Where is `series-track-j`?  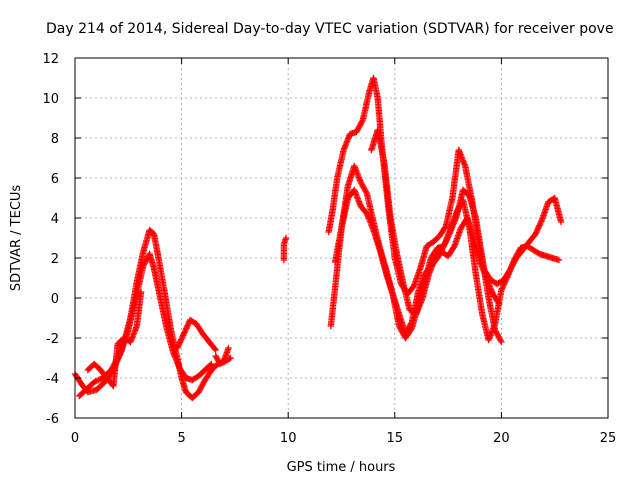 series-track-j is located at coordinates (435, 222).